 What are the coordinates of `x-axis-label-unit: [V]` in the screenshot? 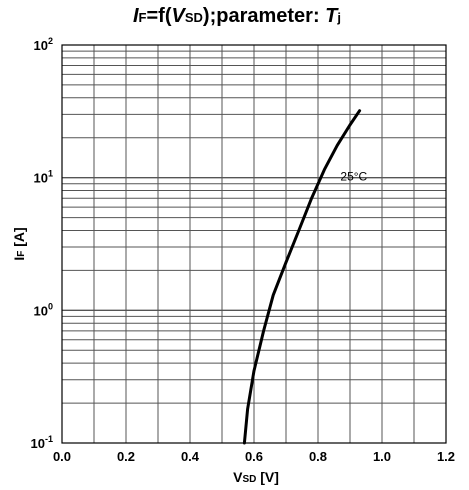 It's located at (267, 477).